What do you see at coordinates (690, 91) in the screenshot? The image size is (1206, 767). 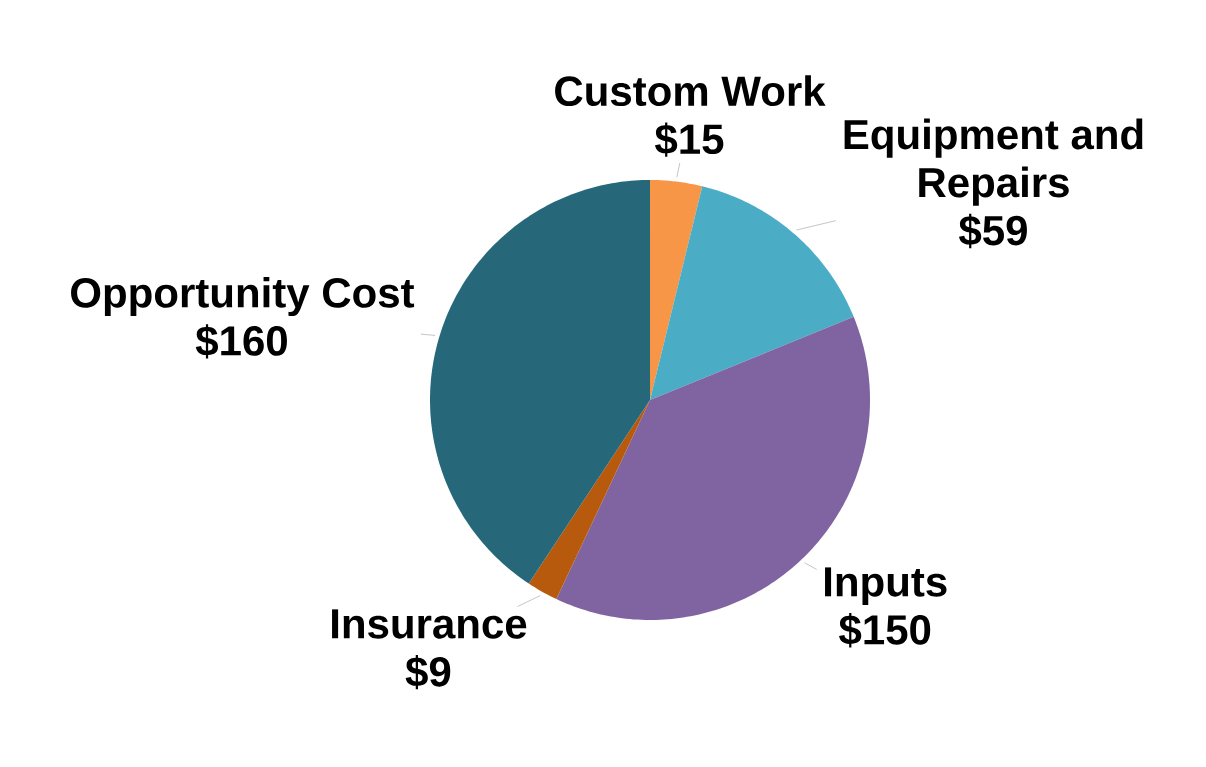 I see `slice-label: Custom Work` at bounding box center [690, 91].